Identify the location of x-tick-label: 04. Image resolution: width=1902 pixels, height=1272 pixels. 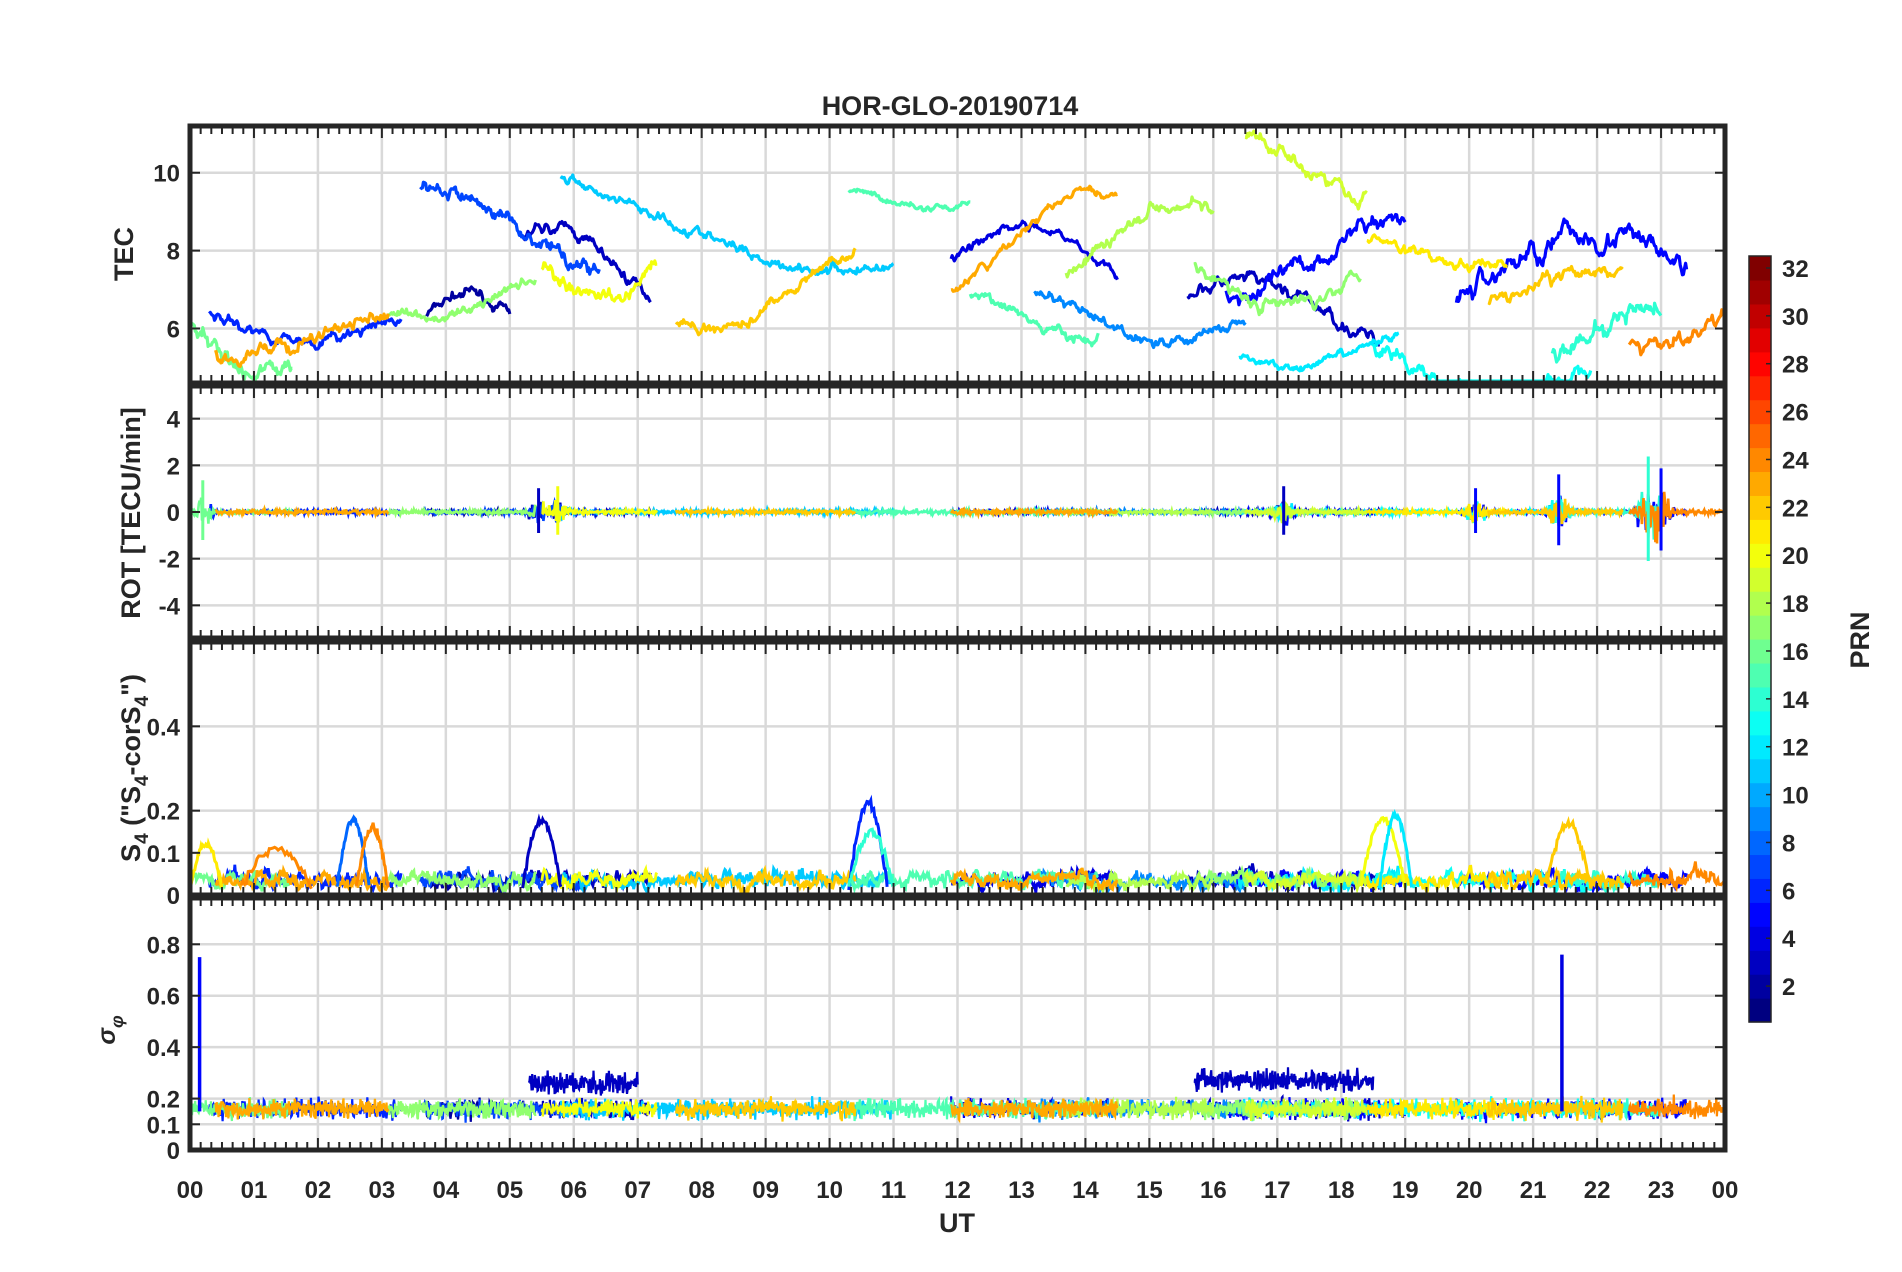
(445, 1190).